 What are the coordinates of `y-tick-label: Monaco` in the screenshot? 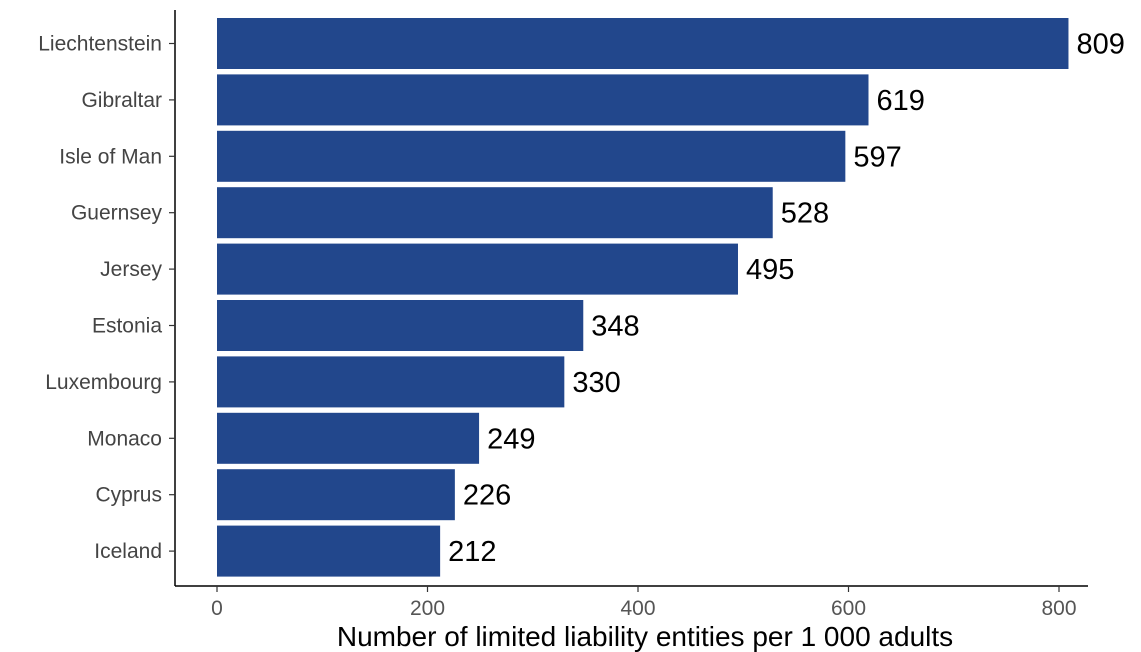 It's located at (124, 438).